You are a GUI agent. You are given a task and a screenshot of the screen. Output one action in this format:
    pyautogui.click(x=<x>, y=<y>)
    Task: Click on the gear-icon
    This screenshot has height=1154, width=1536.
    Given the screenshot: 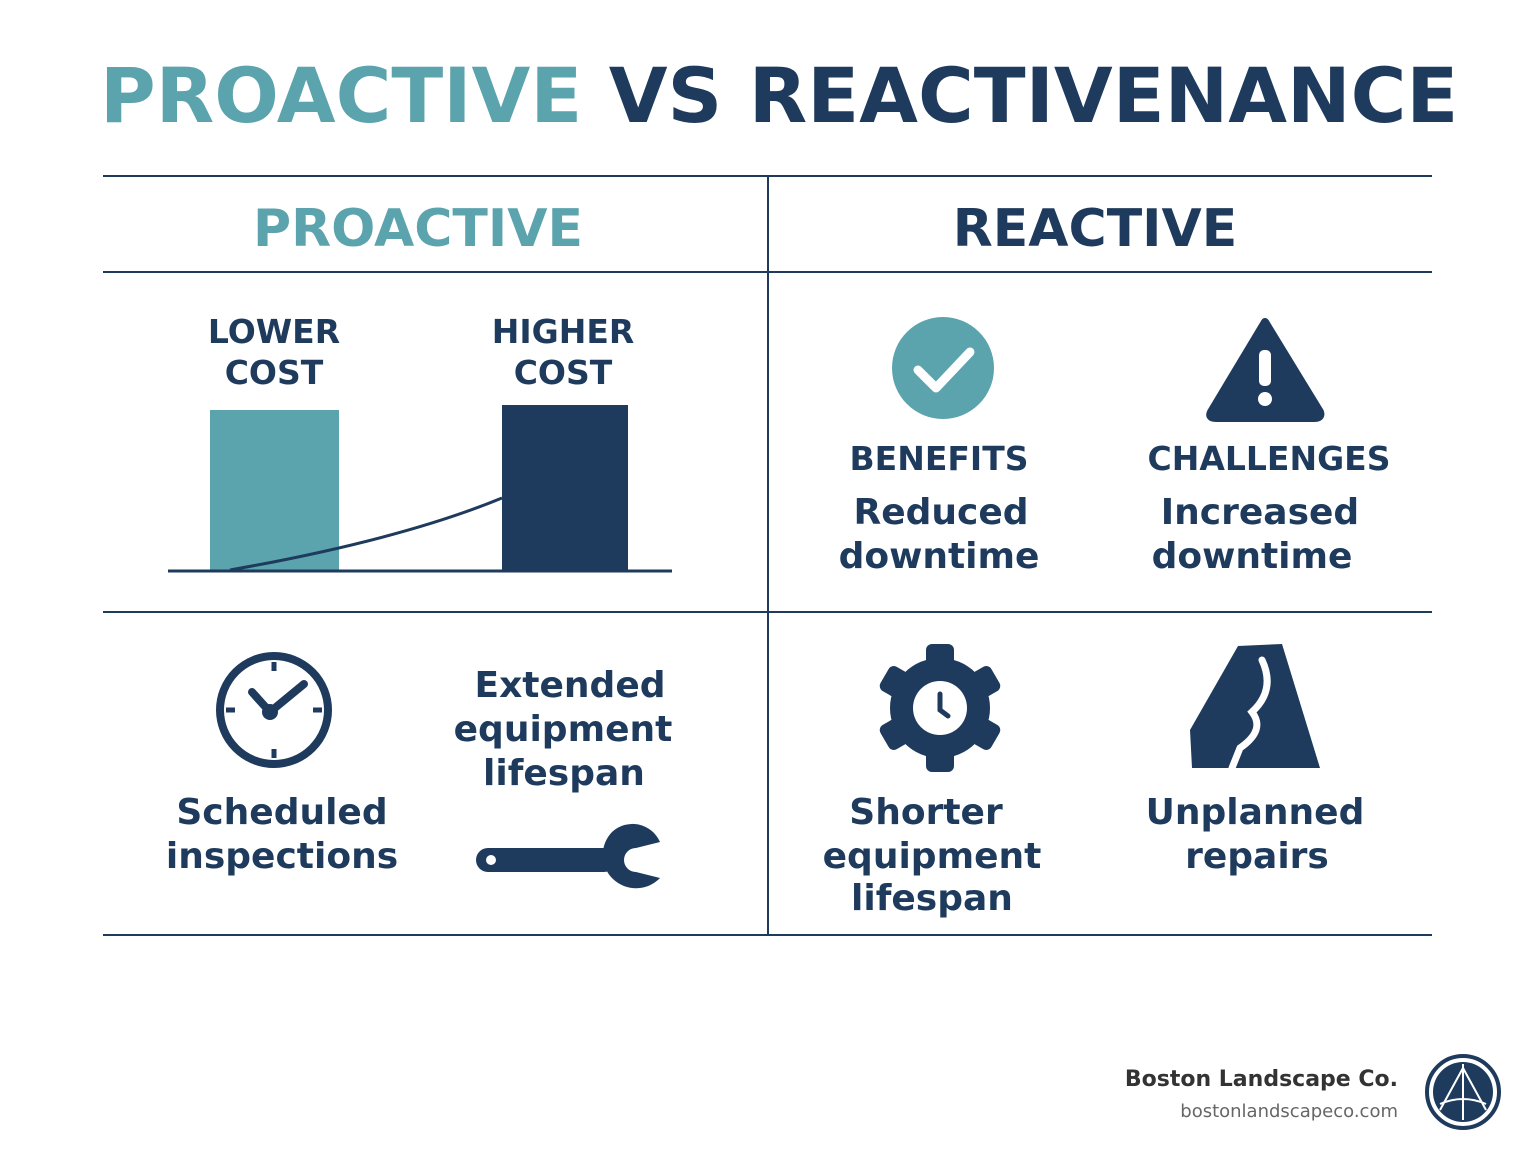 What is the action you would take?
    pyautogui.click(x=940, y=708)
    